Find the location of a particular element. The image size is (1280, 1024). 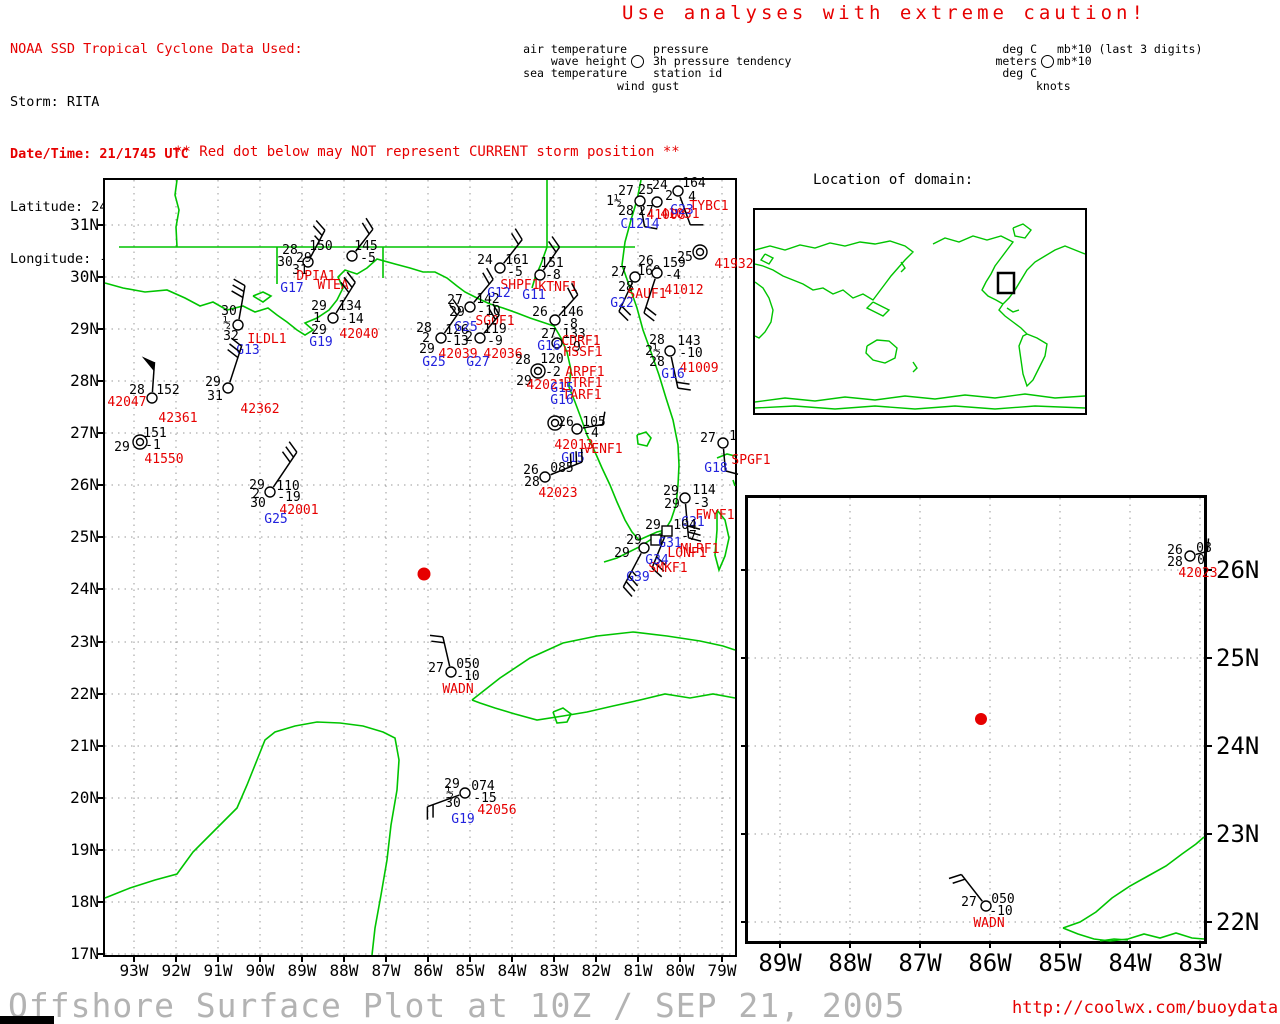

lon-label-90W: 90W is located at coordinates (260, 970).